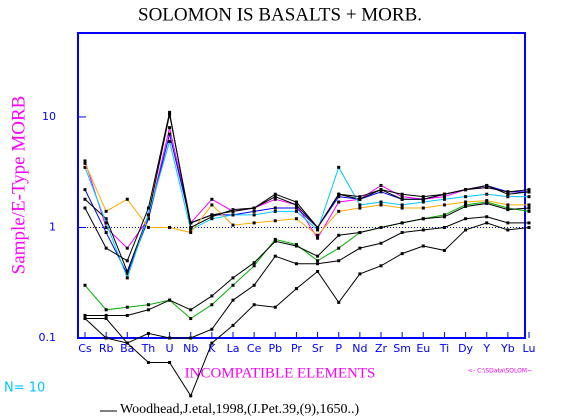 The height and width of the screenshot is (420, 561). I want to click on x-tick-label: Eu, so click(423, 348).